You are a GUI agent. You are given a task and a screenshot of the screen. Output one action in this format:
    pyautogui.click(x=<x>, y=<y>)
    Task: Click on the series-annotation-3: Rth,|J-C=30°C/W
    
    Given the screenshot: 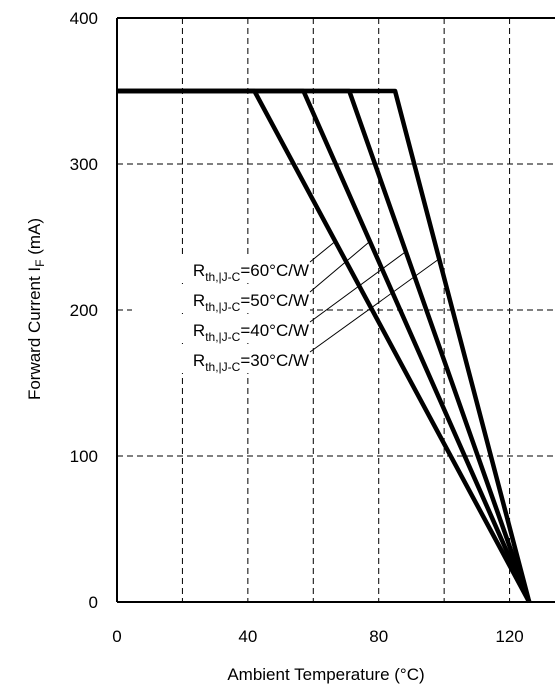 What is the action you would take?
    pyautogui.click(x=251, y=362)
    